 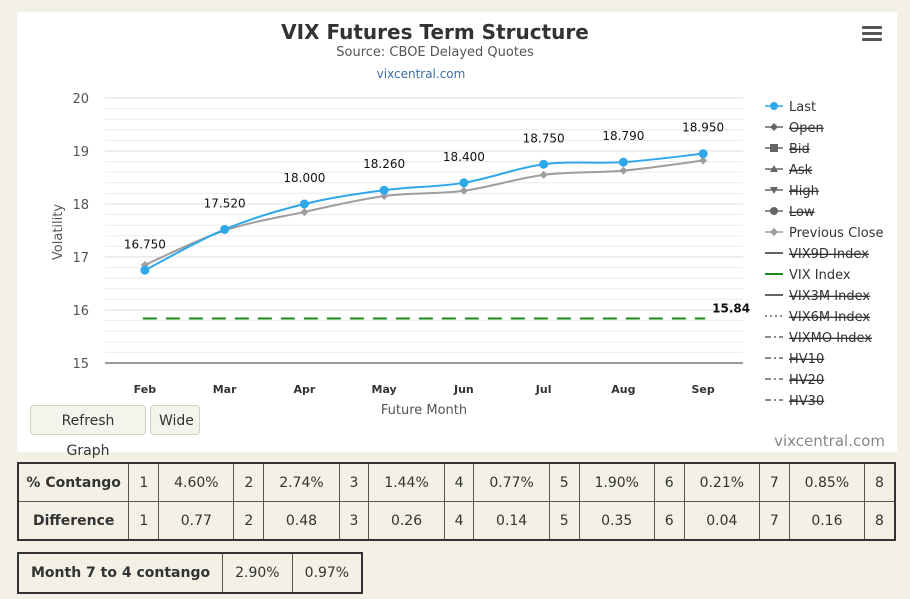 I want to click on y-axis-title: Volatility, so click(x=58, y=232).